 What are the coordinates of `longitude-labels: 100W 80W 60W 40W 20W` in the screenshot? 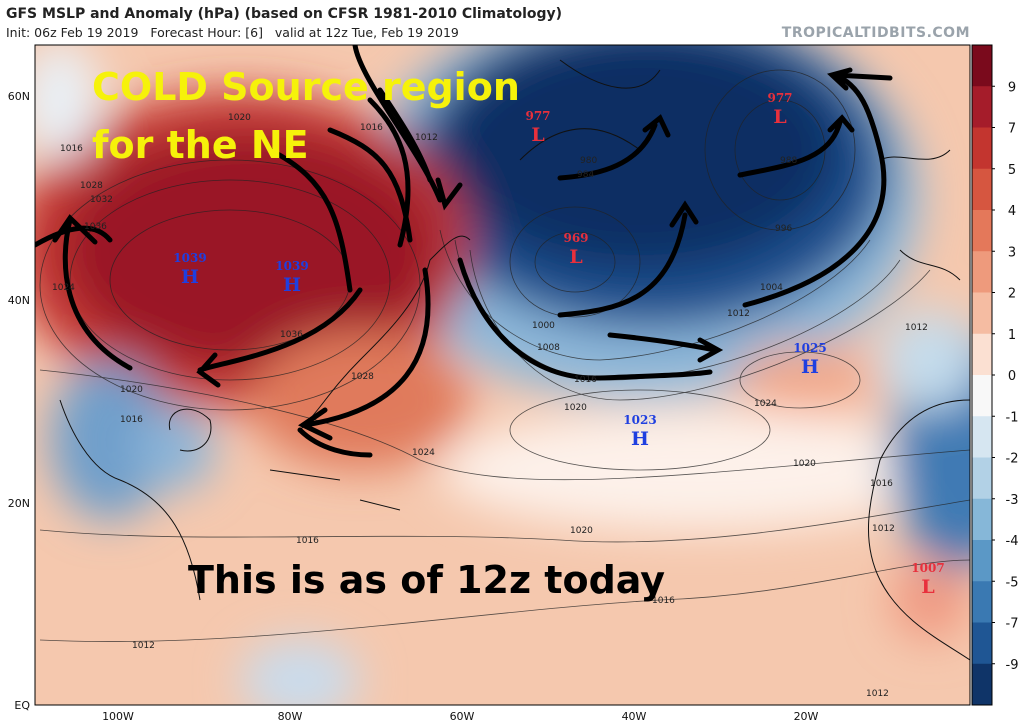 It's located at (460, 716).